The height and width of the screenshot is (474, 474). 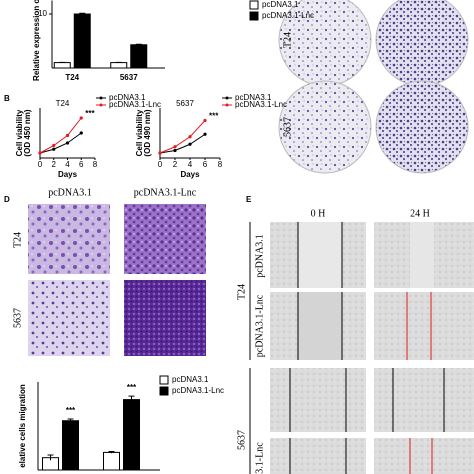 What do you see at coordinates (129, 77) in the screenshot?
I see `x-tick-label: 5637` at bounding box center [129, 77].